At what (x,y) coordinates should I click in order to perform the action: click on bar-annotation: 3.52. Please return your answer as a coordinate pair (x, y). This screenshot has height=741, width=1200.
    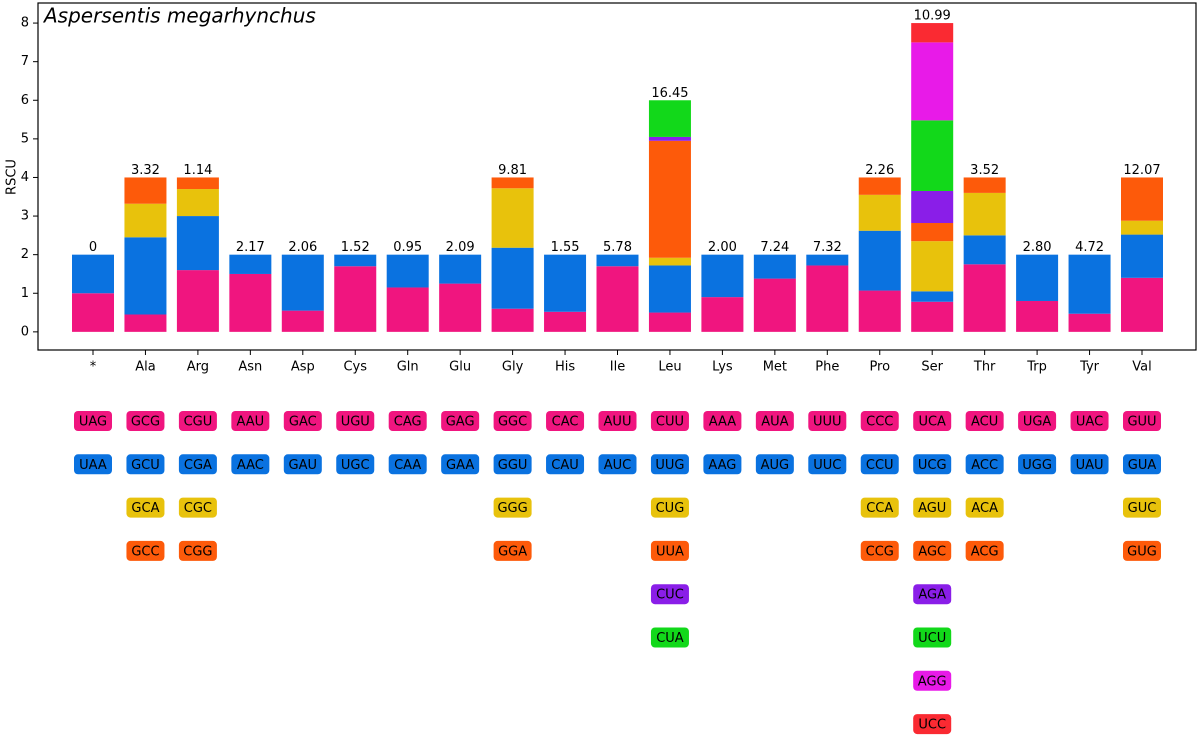
    Looking at the image, I should click on (984, 170).